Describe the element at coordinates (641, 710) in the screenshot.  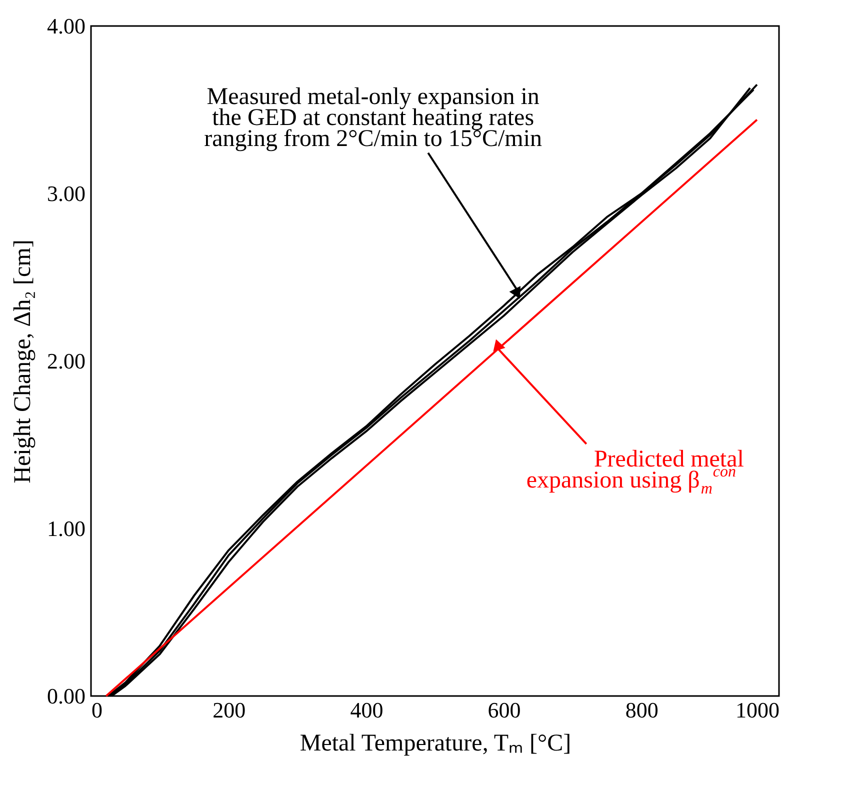
I see `x-tick-label: 800` at that location.